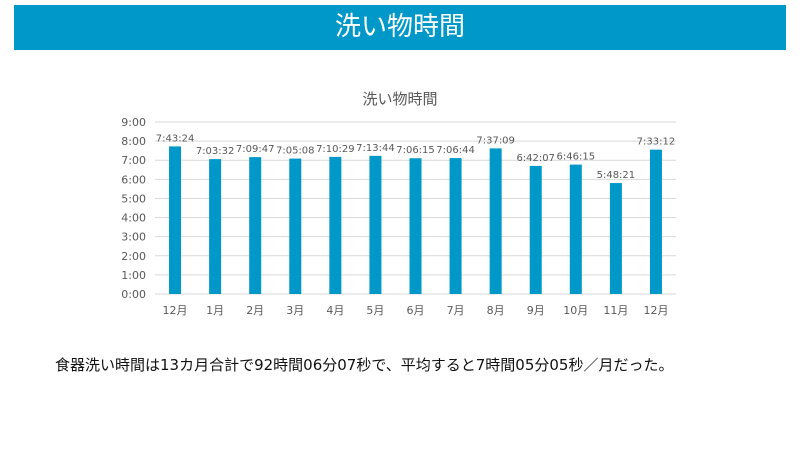 Image resolution: width=800 pixels, height=450 pixels. Describe the element at coordinates (295, 310) in the screenshot. I see `x-tick-label: 3月` at that location.